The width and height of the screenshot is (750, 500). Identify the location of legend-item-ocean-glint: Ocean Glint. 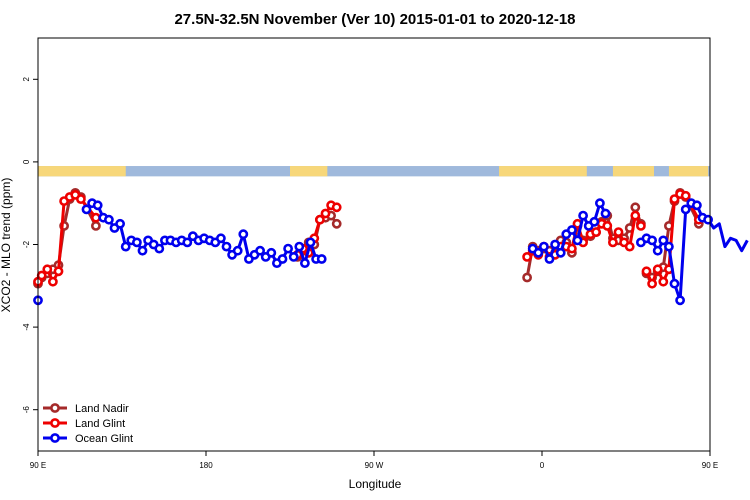
(88, 439).